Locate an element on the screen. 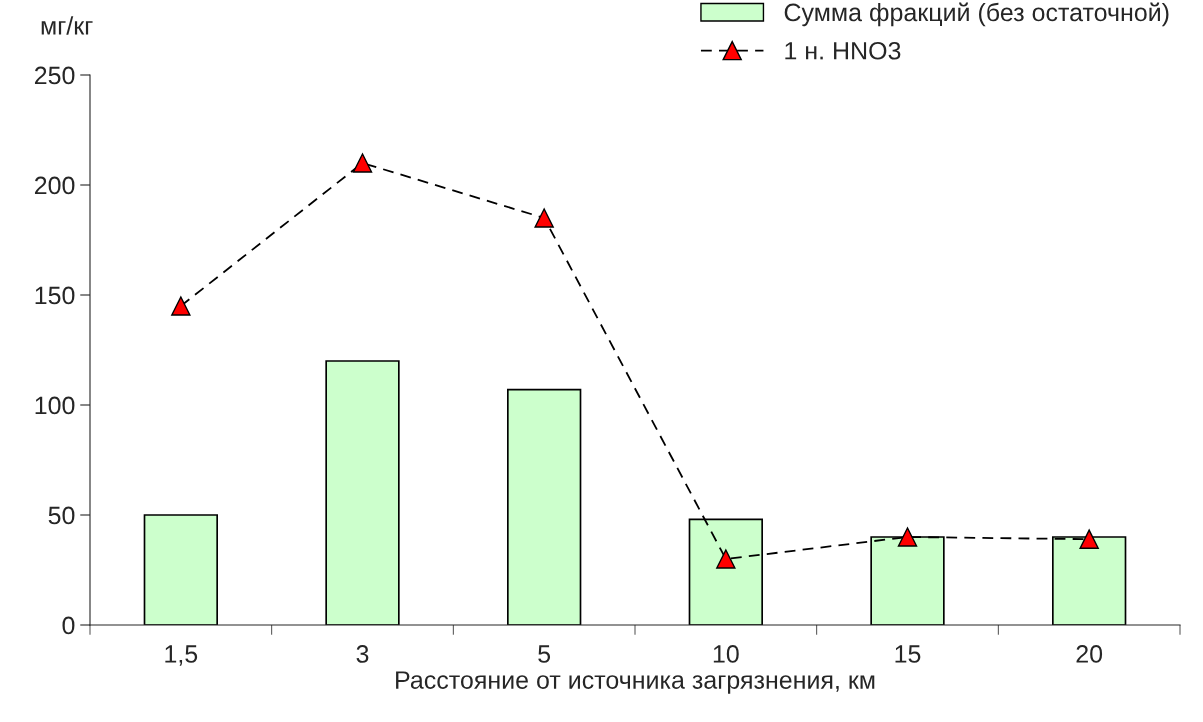 Image resolution: width=1203 pixels, height=722 pixels. y-tick-label: 50 is located at coordinates (61, 515).